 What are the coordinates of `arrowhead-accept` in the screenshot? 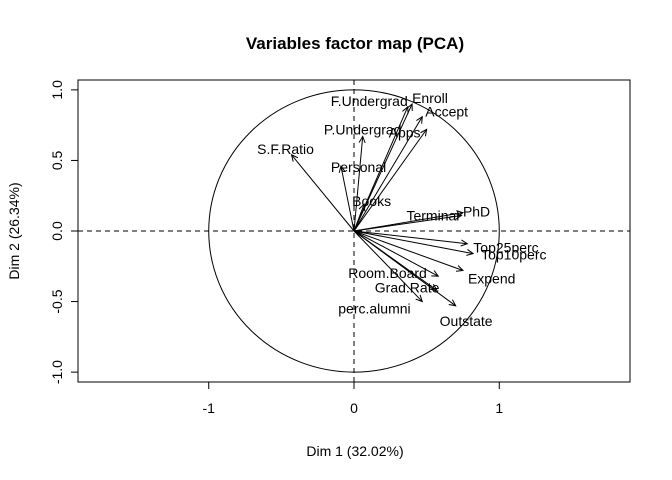 It's located at (419, 119).